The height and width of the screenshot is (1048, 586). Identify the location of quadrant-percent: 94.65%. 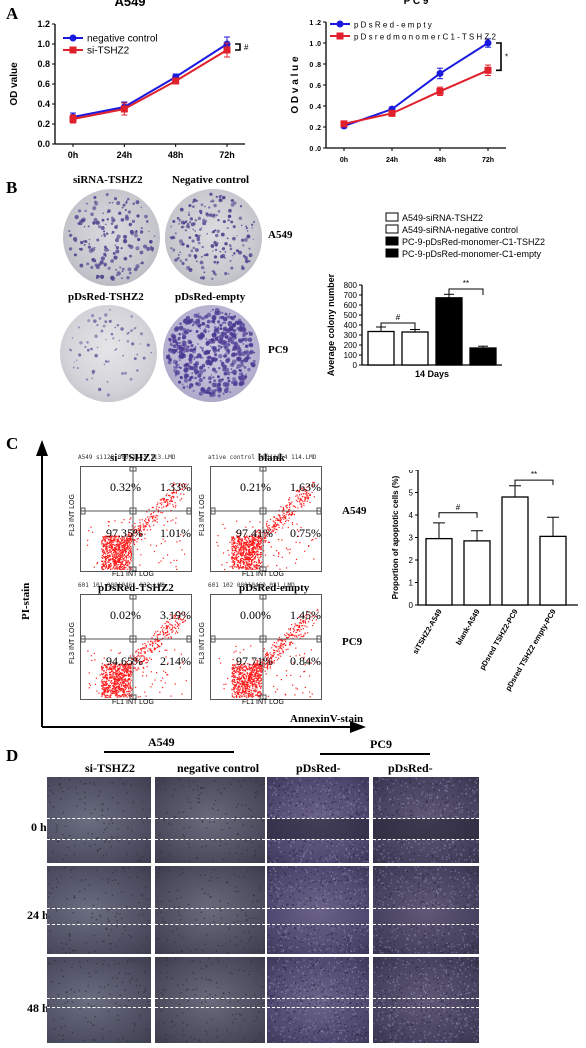
(124, 661).